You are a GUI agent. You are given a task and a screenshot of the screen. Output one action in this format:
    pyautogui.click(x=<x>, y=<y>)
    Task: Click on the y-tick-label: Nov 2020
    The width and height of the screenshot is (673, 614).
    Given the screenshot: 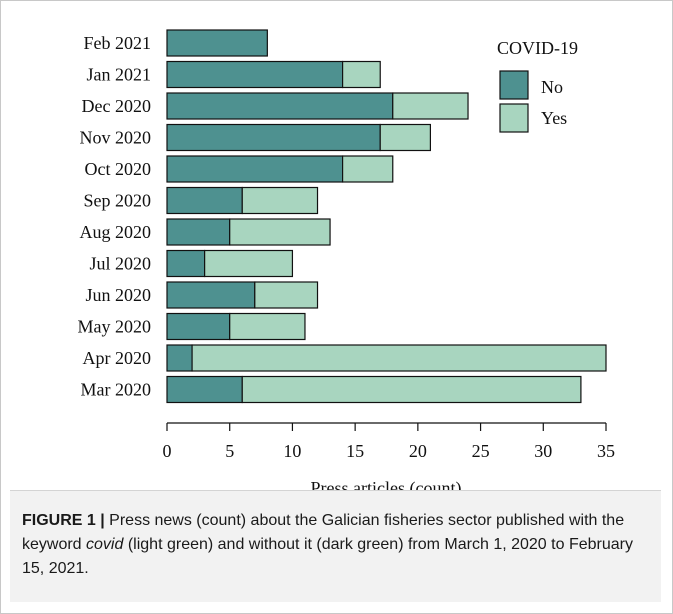 What is the action you would take?
    pyautogui.click(x=116, y=138)
    